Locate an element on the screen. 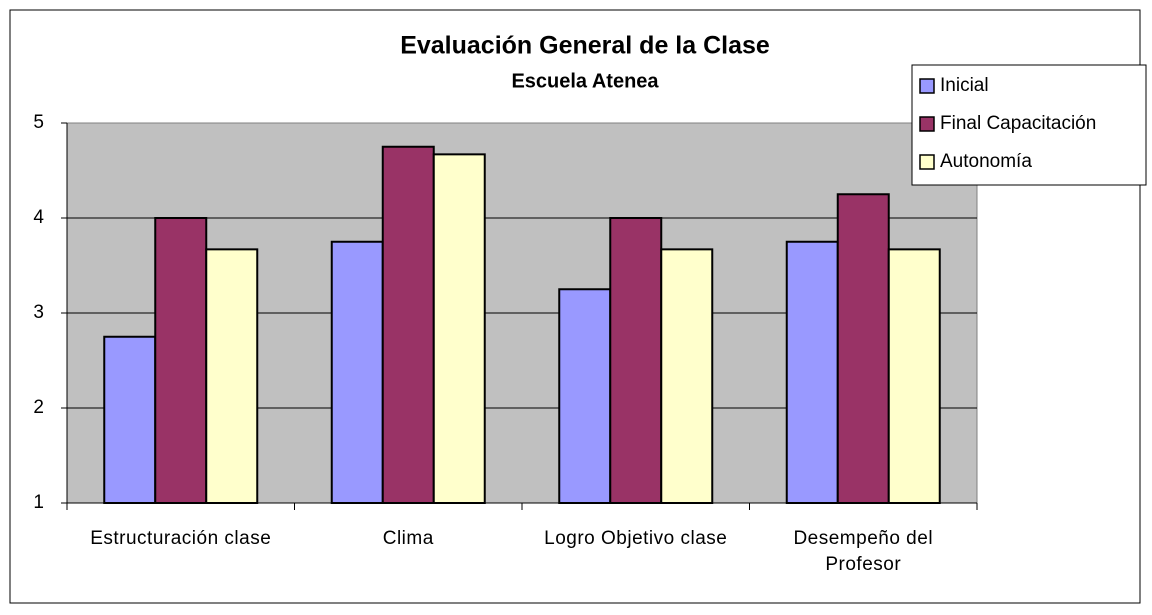 The image size is (1152, 615). x-tick-label: Desempeño del Profesor is located at coordinates (863, 551).